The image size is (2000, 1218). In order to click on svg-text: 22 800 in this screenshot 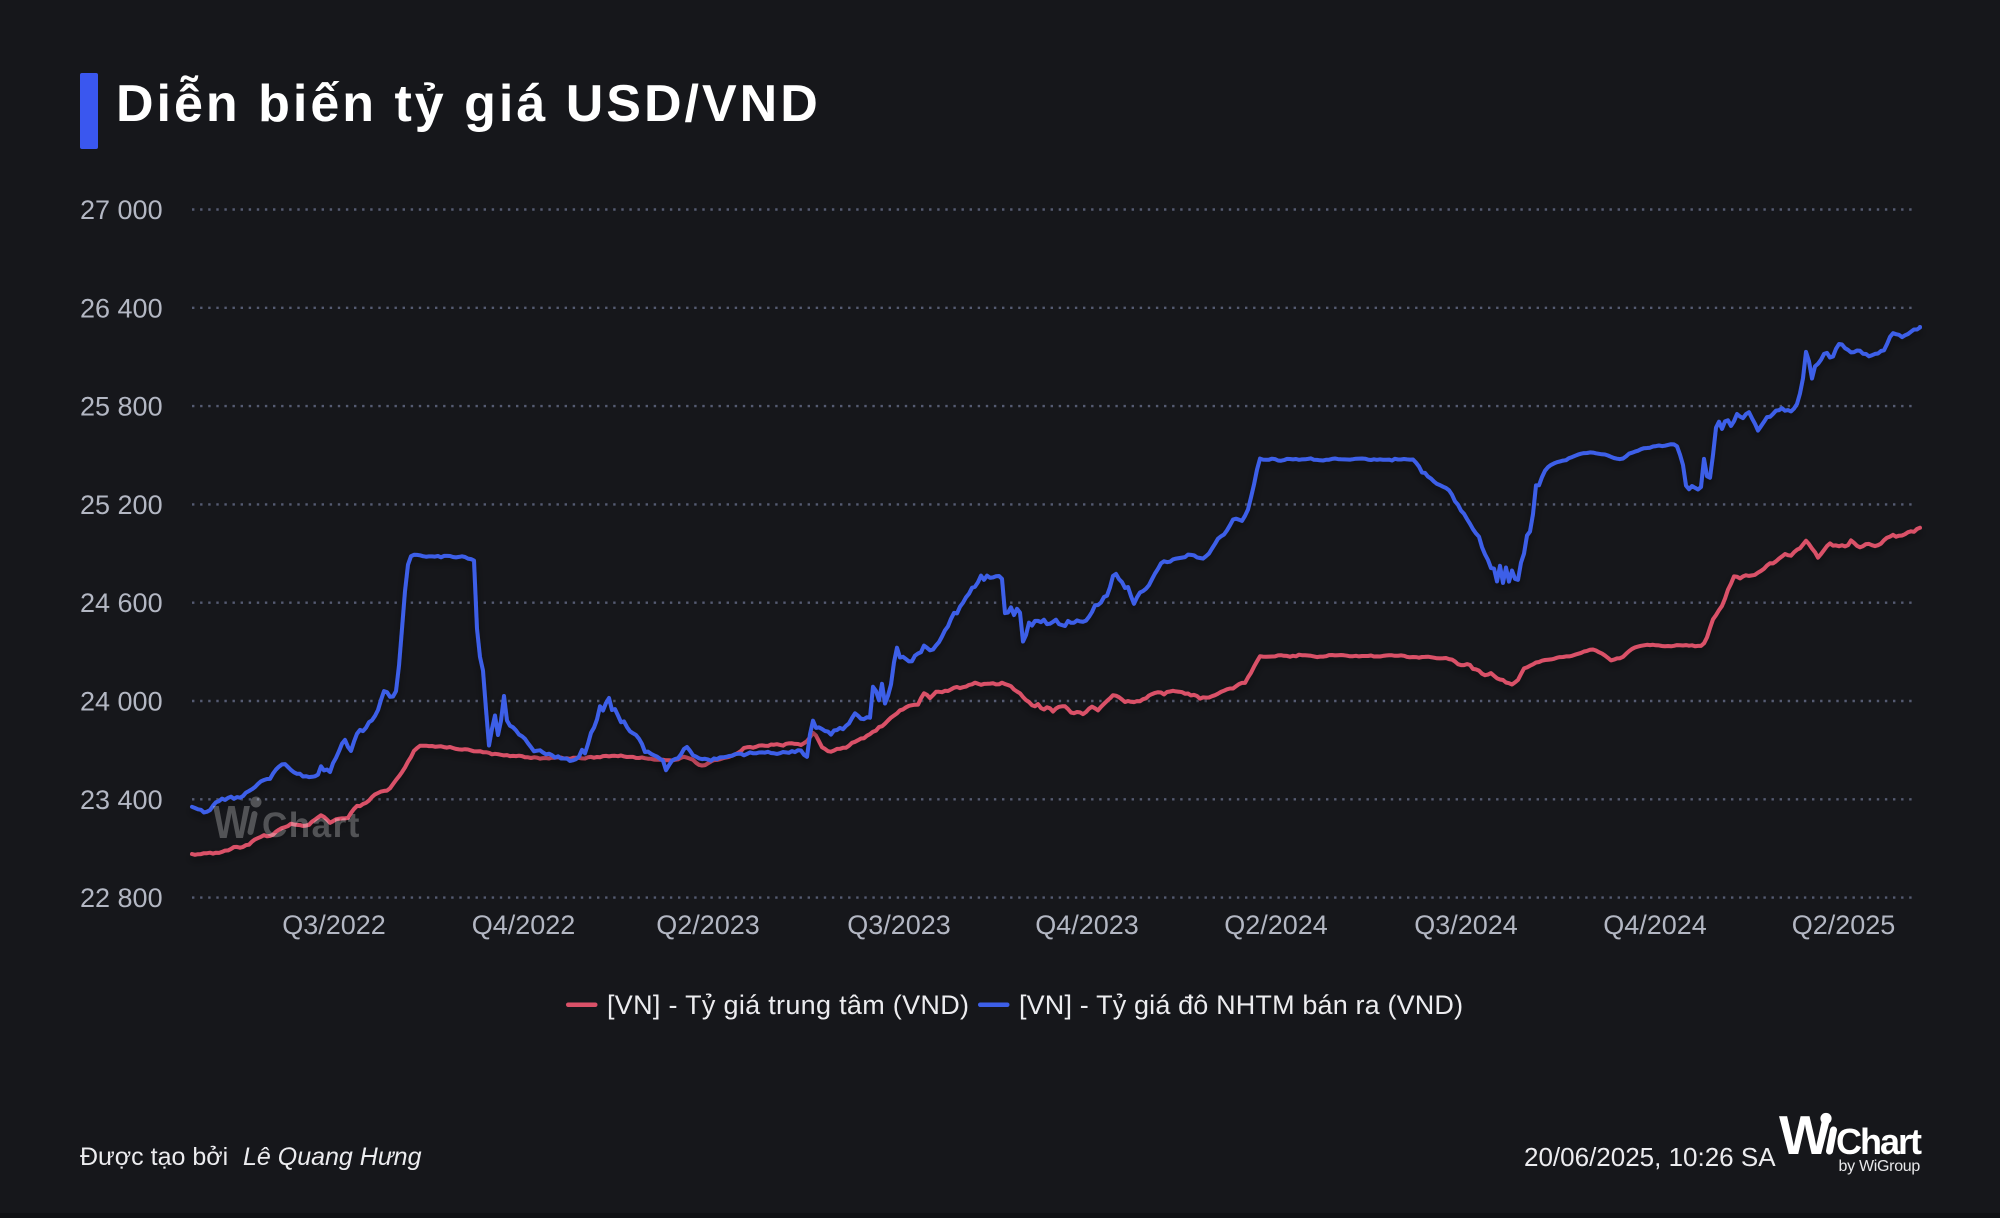, I will do `click(121, 898)`.